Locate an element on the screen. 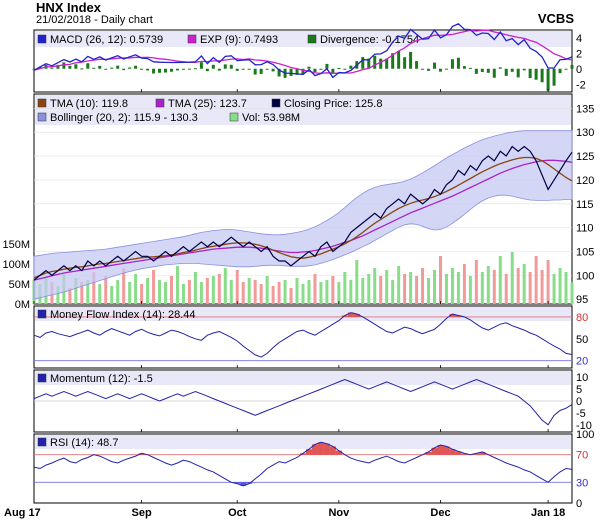 The height and width of the screenshot is (527, 606). x-tick-label: Jan 18 is located at coordinates (548, 513).